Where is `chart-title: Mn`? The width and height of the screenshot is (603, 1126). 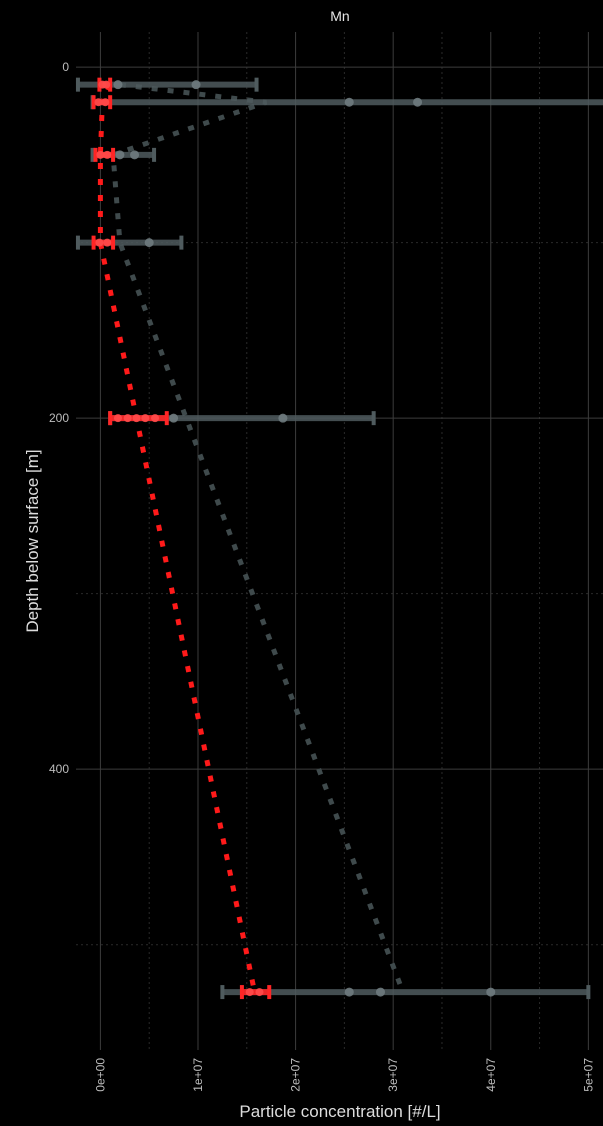
chart-title: Mn is located at coordinates (339, 16).